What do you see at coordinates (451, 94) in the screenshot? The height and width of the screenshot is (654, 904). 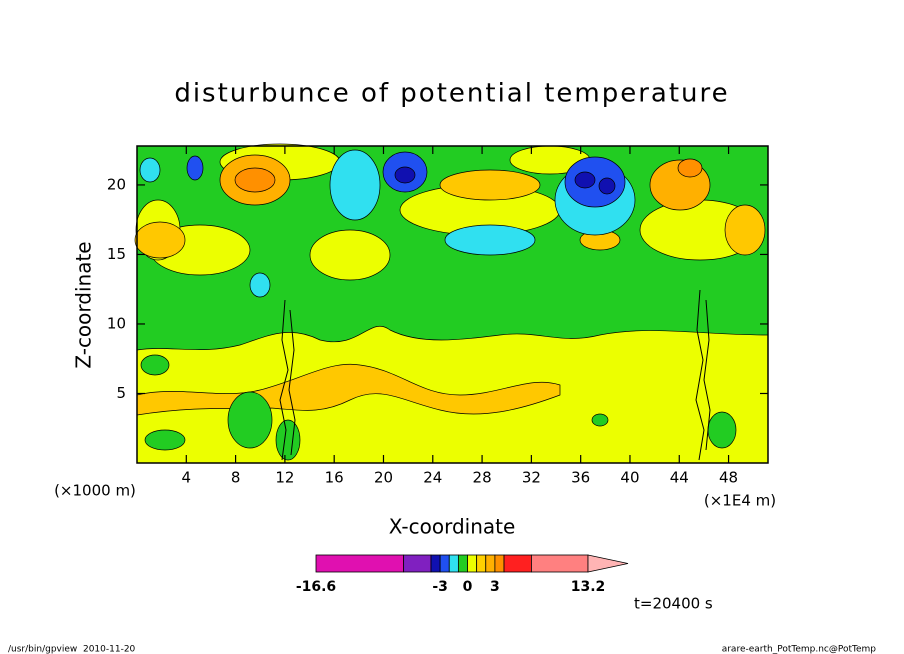 I see `chart-title: disturbunce of potential temperature` at bounding box center [451, 94].